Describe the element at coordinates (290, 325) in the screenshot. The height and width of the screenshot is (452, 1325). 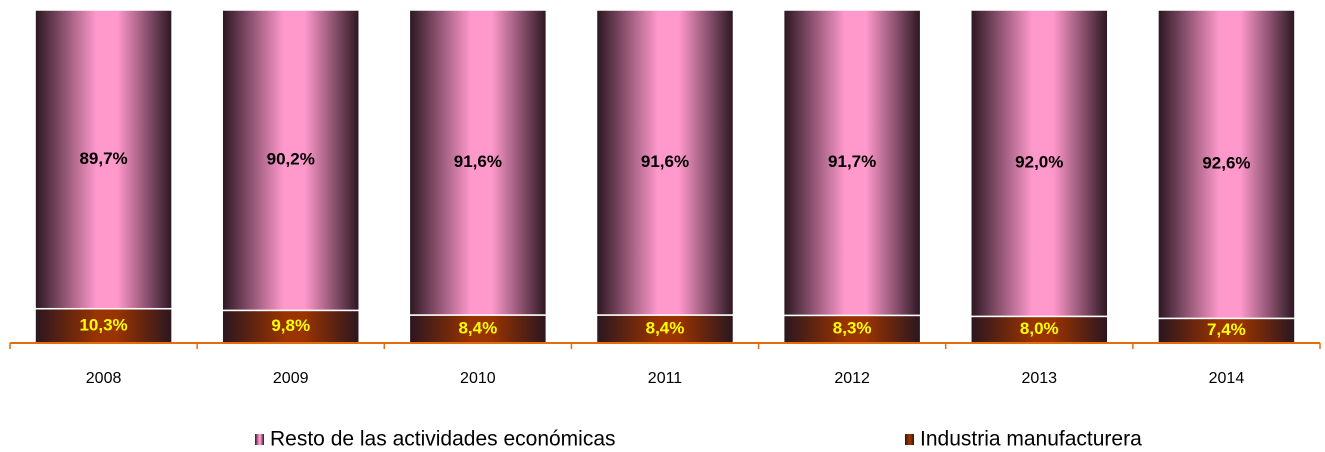
I see `data-label: 9,8%` at that location.